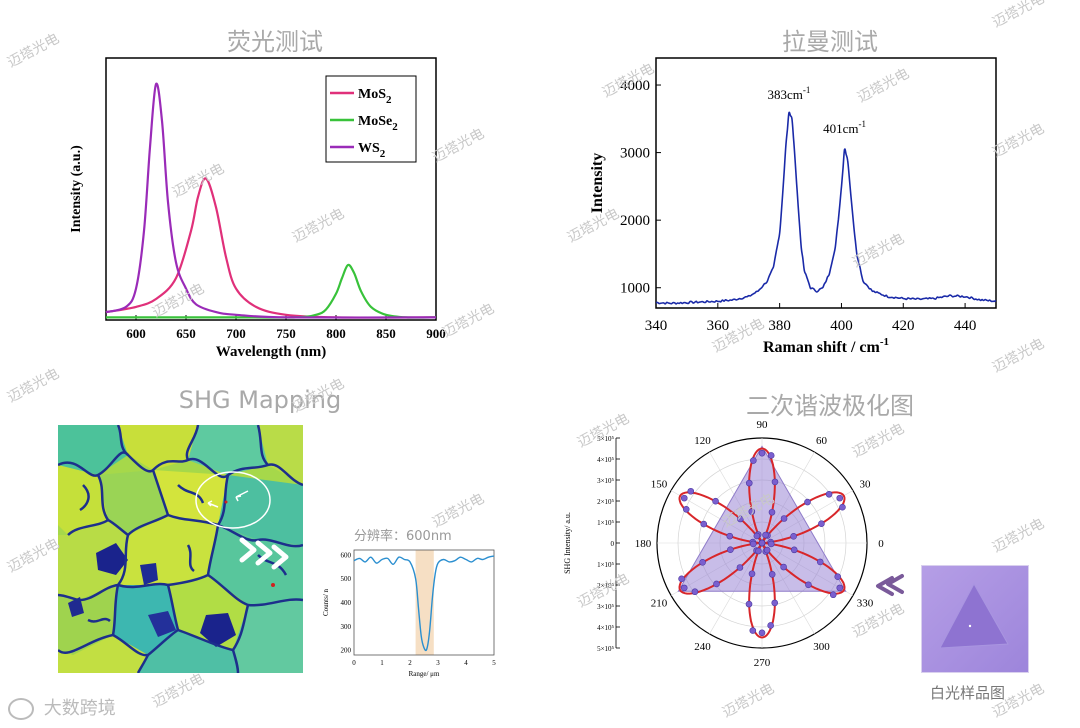 Image resolution: width=1080 pixels, height=728 pixels. I want to click on polar-angle-label: 120, so click(702, 441).